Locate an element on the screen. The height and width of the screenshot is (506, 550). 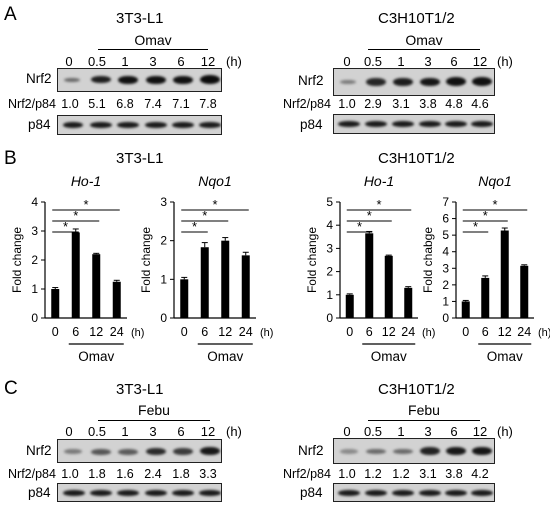
ratio-value: 4.6 is located at coordinates (480, 104).